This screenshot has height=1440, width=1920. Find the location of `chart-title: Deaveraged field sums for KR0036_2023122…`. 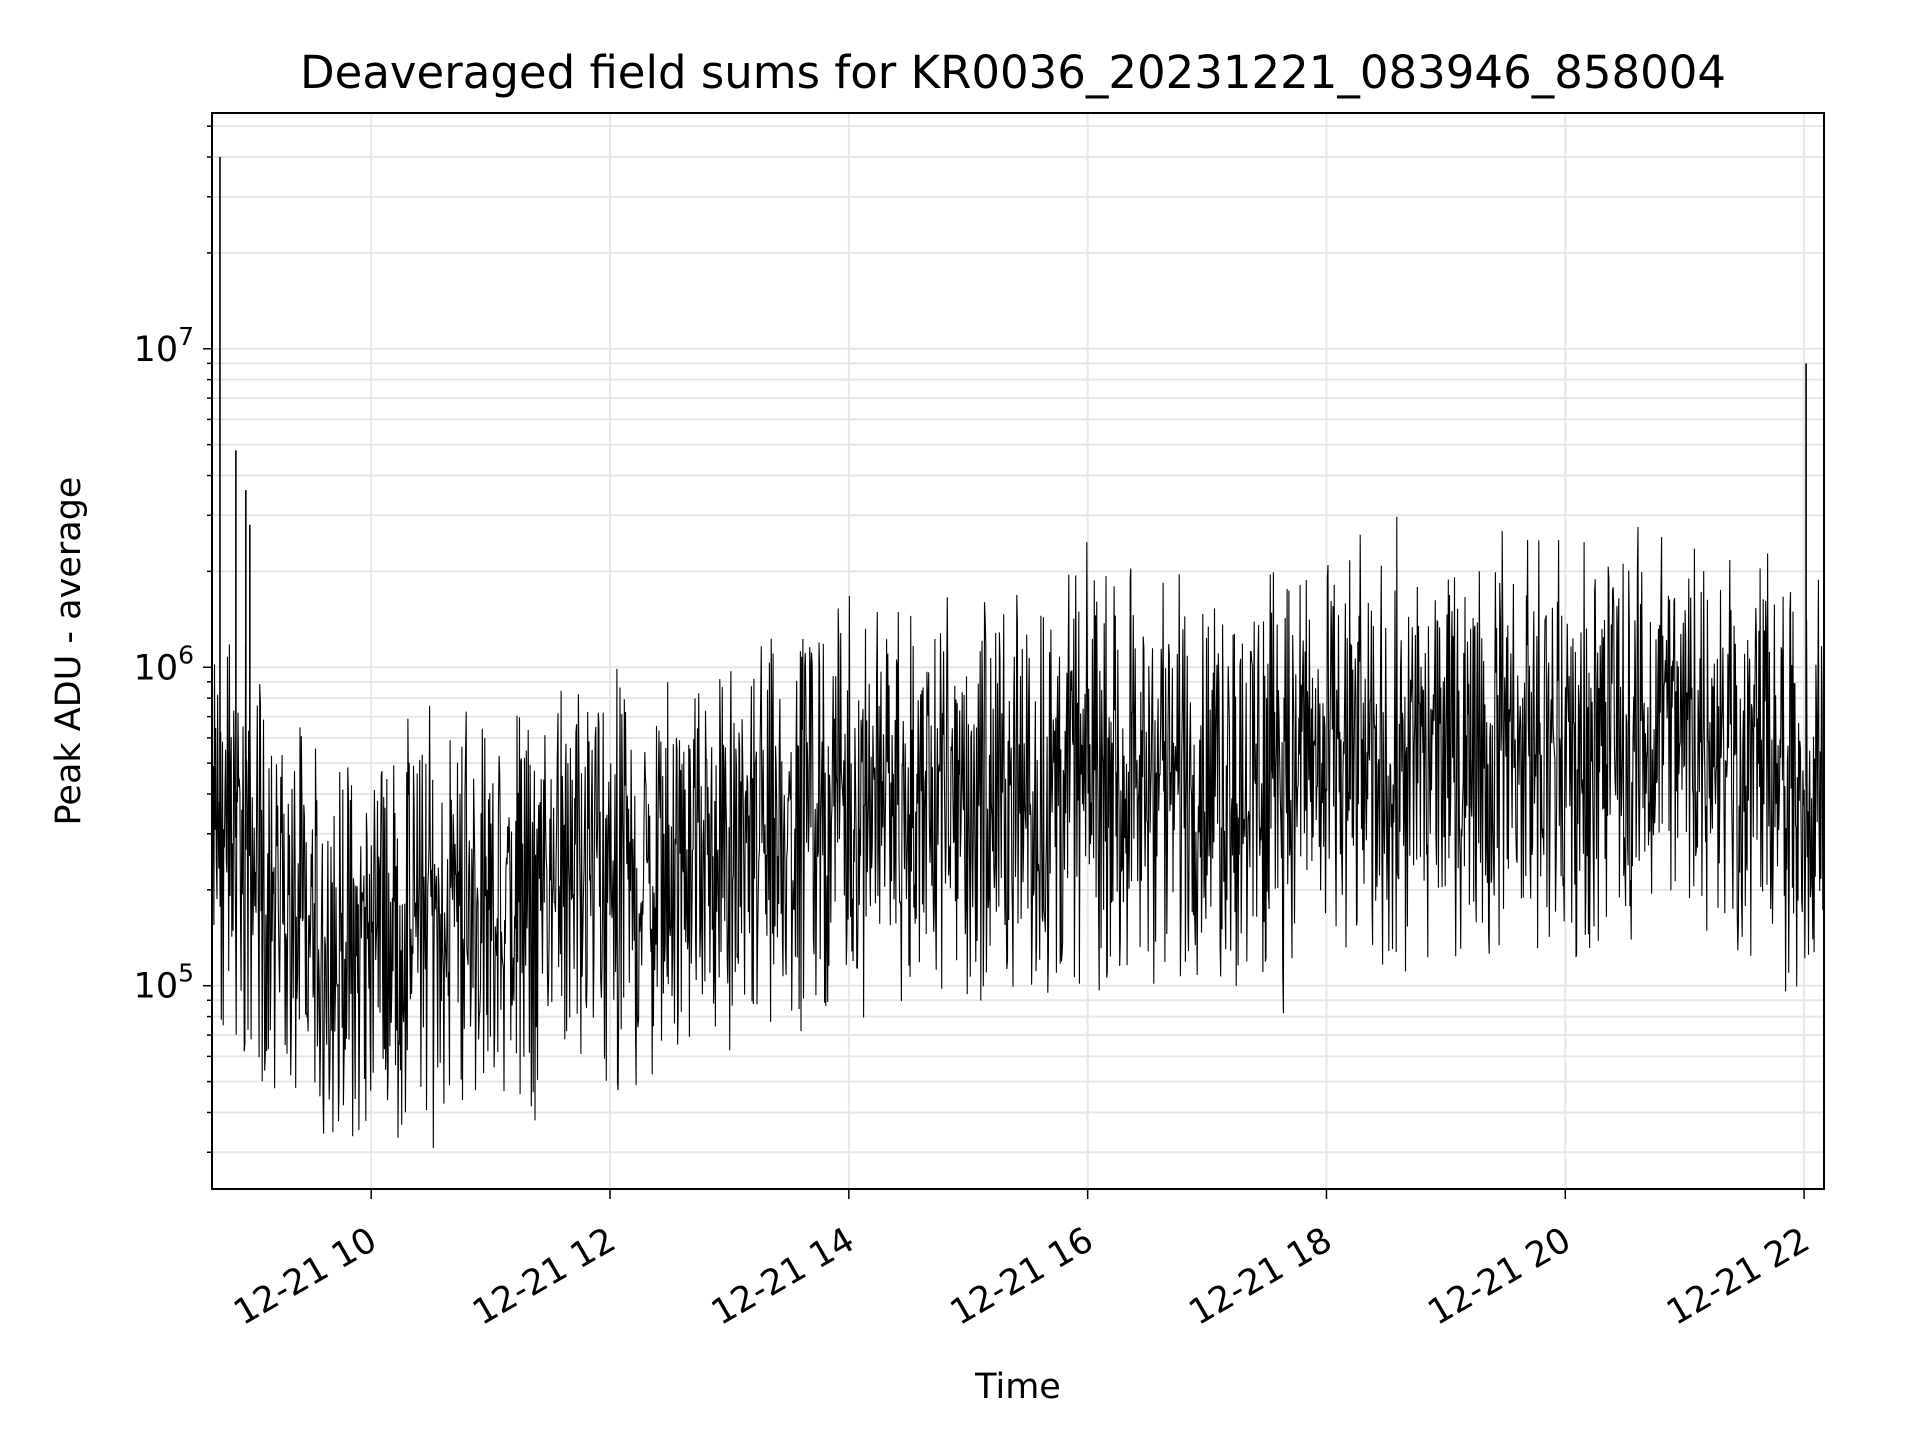

chart-title: Deaveraged field sums for KR0036_2023122… is located at coordinates (1013, 72).